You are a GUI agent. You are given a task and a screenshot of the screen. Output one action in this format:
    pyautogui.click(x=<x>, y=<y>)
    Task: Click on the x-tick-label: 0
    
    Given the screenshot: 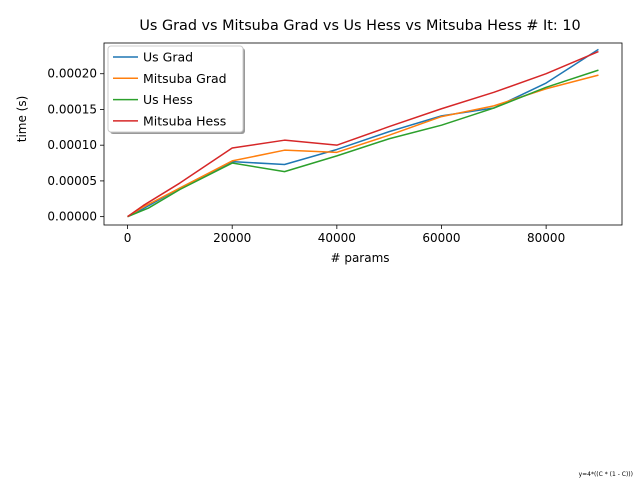 What is the action you would take?
    pyautogui.click(x=128, y=238)
    